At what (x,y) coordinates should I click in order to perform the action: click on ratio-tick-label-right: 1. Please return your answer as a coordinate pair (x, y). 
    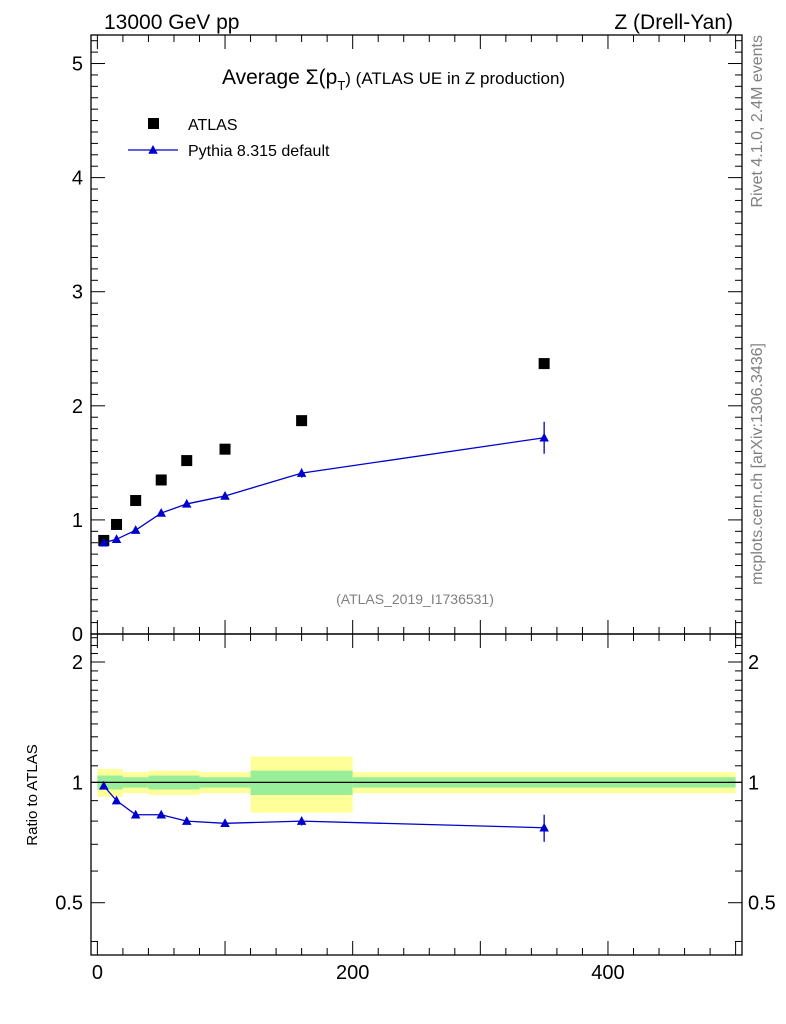
    Looking at the image, I should click on (753, 783).